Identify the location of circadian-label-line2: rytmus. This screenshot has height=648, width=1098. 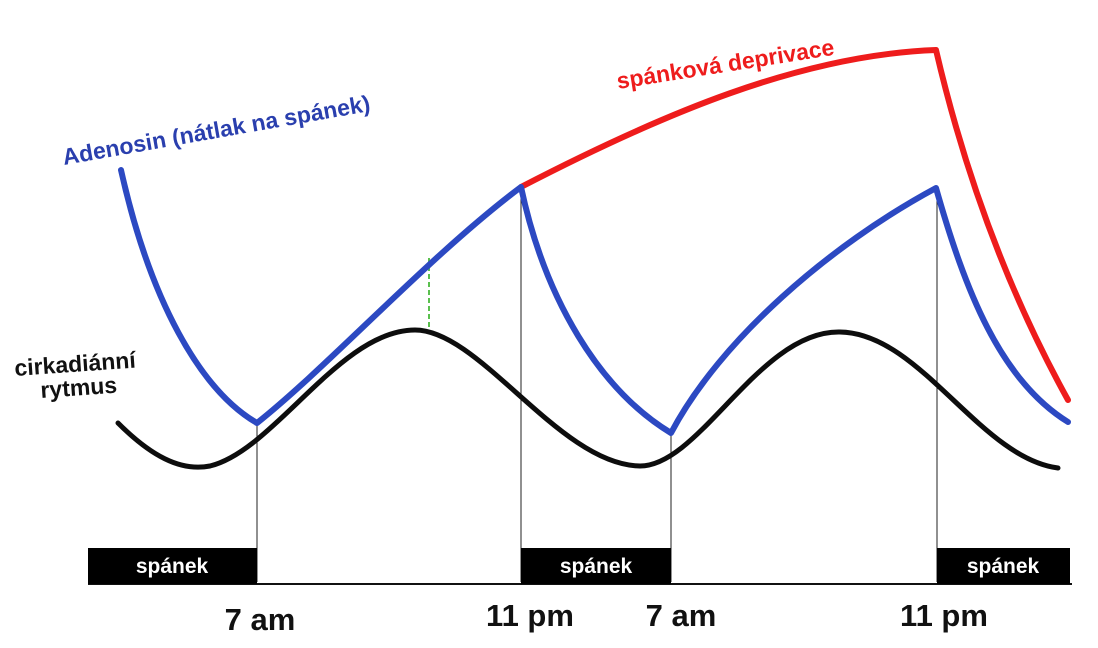
(79, 387).